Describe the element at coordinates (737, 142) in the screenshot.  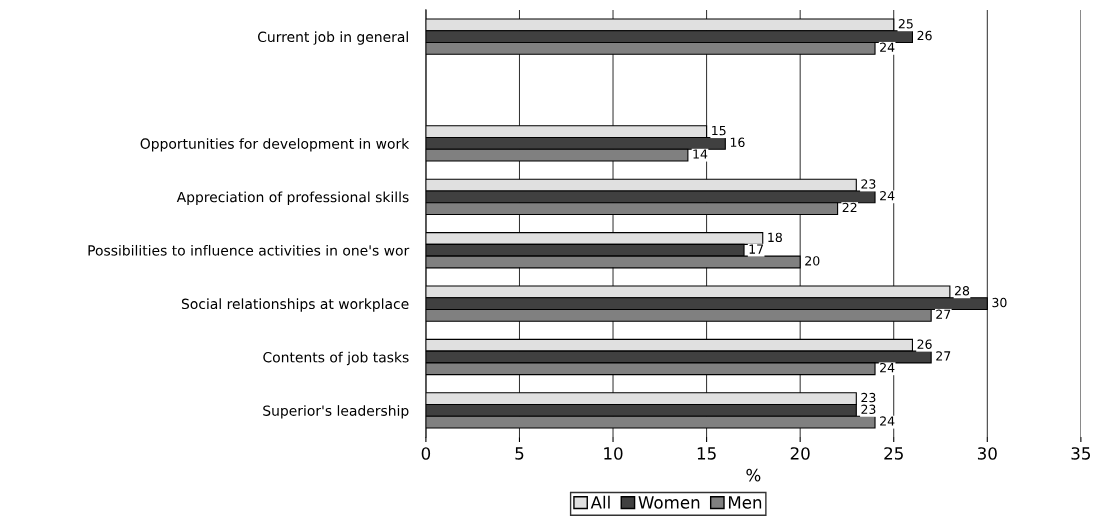
I see `data-label: 16` at that location.